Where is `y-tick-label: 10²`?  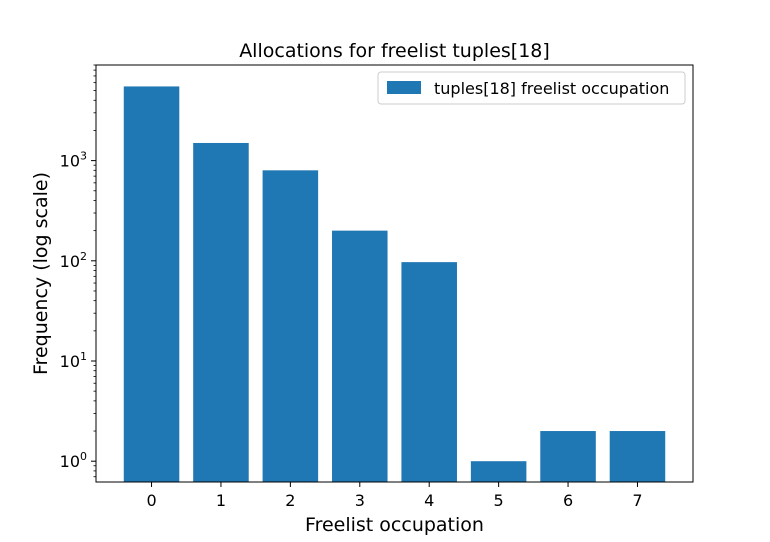 y-tick-label: 10² is located at coordinates (73, 260).